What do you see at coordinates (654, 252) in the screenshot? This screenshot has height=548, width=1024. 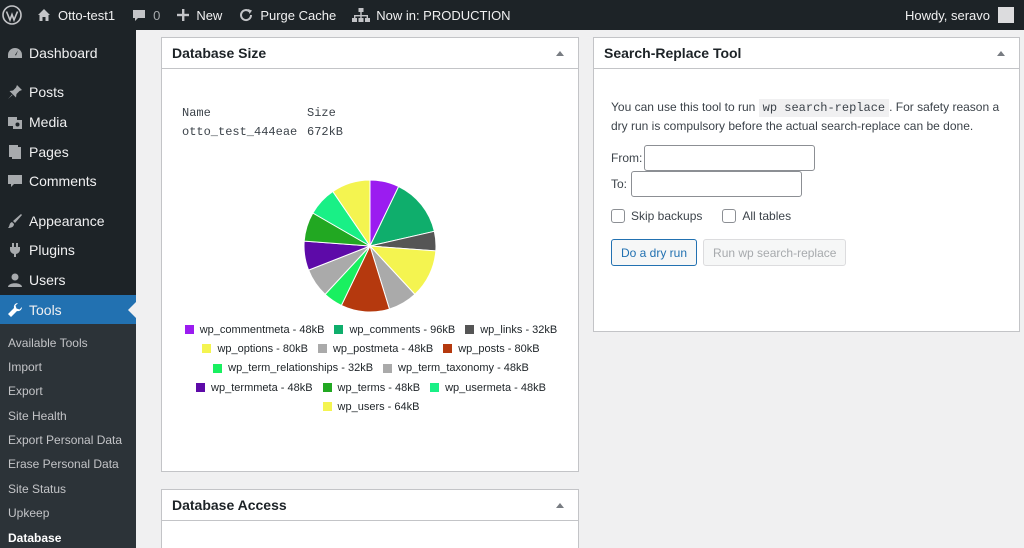 I see `dry-run-button: Do a dry run` at bounding box center [654, 252].